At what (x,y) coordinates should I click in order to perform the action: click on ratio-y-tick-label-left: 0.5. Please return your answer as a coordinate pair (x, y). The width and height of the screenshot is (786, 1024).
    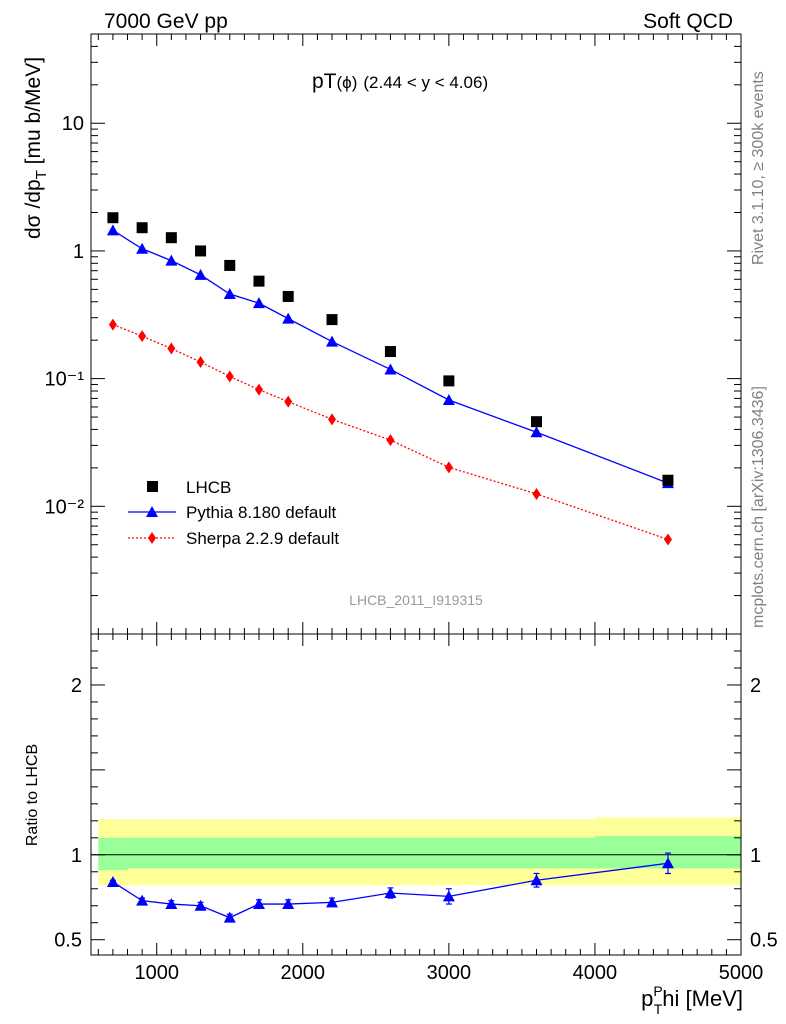
    Looking at the image, I should click on (68, 941).